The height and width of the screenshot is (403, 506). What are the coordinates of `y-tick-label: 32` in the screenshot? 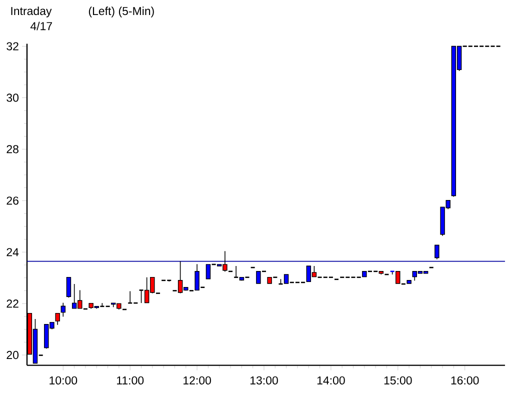 It's located at (12, 46).